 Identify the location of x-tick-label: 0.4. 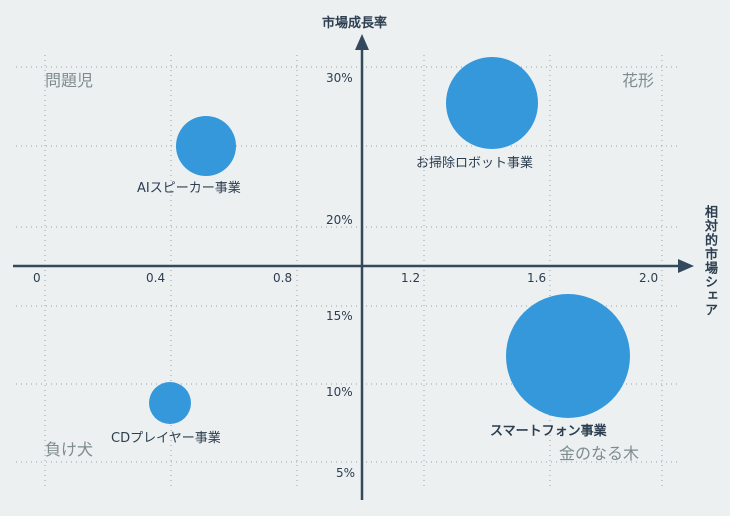
(156, 278).